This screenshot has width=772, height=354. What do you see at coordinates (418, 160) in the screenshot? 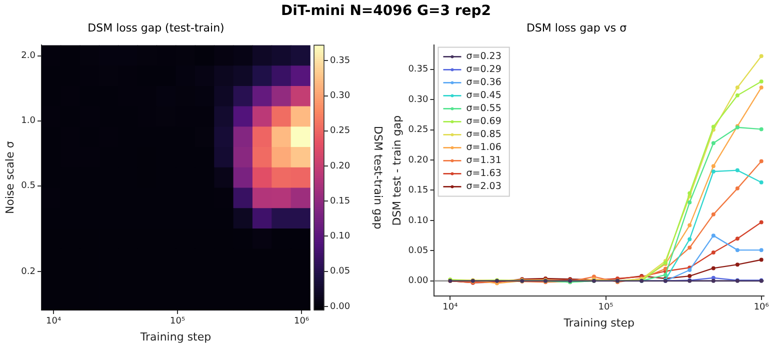
I see `y-tick-label: 0.20` at bounding box center [418, 160].